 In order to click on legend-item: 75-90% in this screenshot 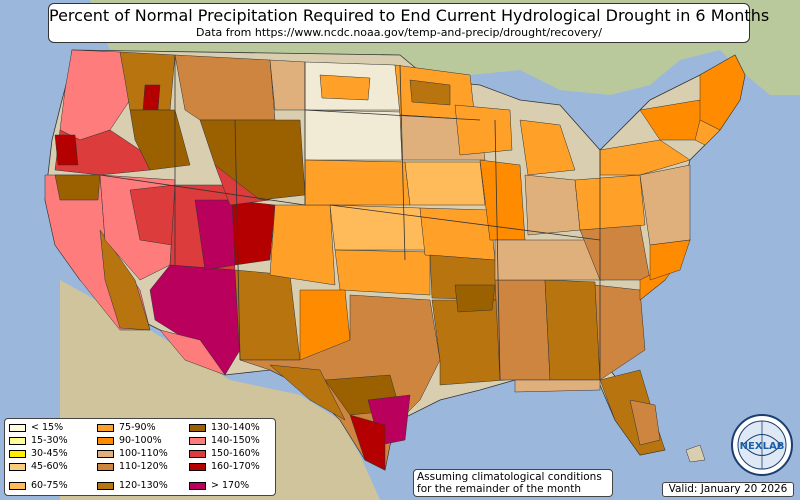, I will do `click(126, 427)`.